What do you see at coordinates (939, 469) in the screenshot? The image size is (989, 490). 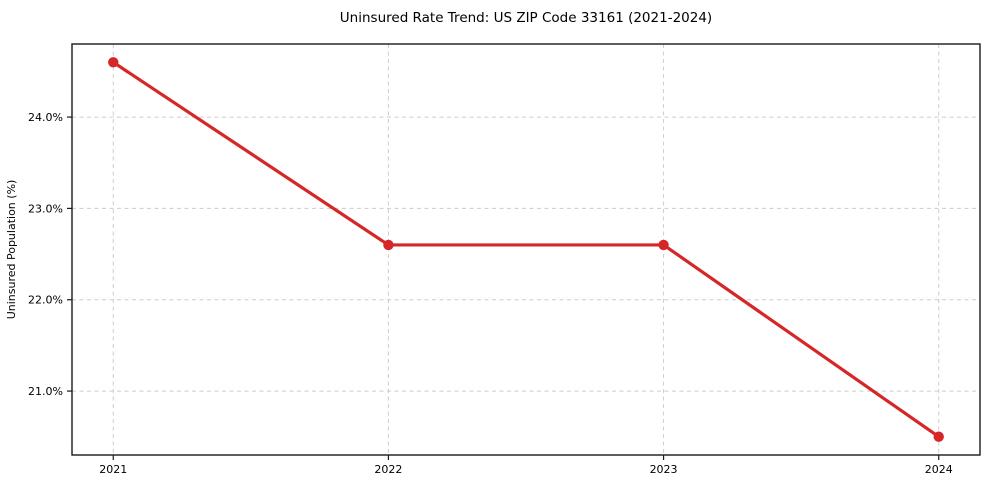 I see `x-tick-label: 2024` at bounding box center [939, 469].